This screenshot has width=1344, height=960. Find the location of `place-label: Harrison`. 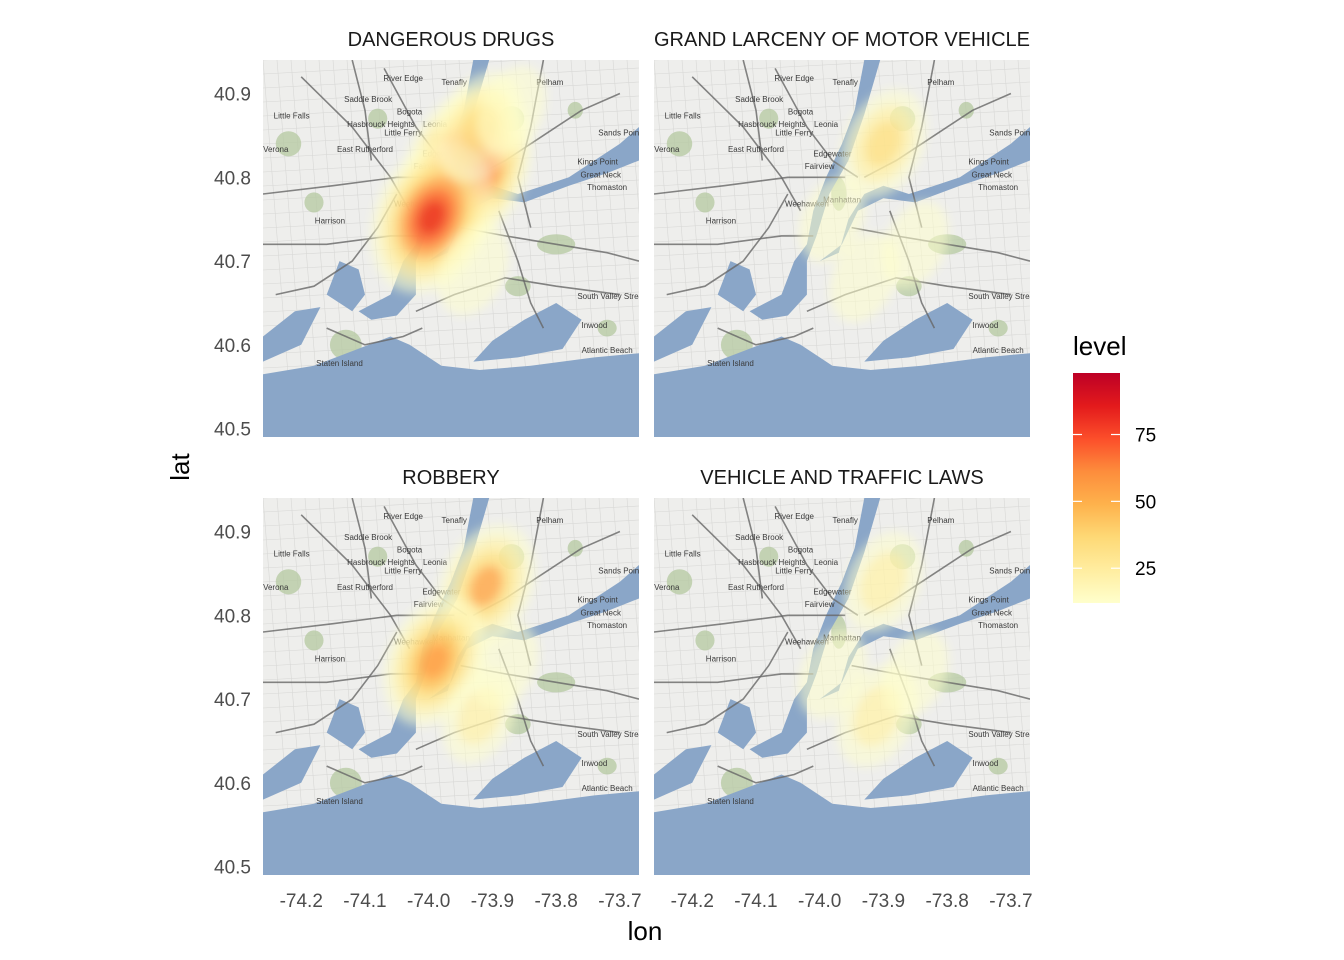

place-label: Harrison is located at coordinates (721, 220).